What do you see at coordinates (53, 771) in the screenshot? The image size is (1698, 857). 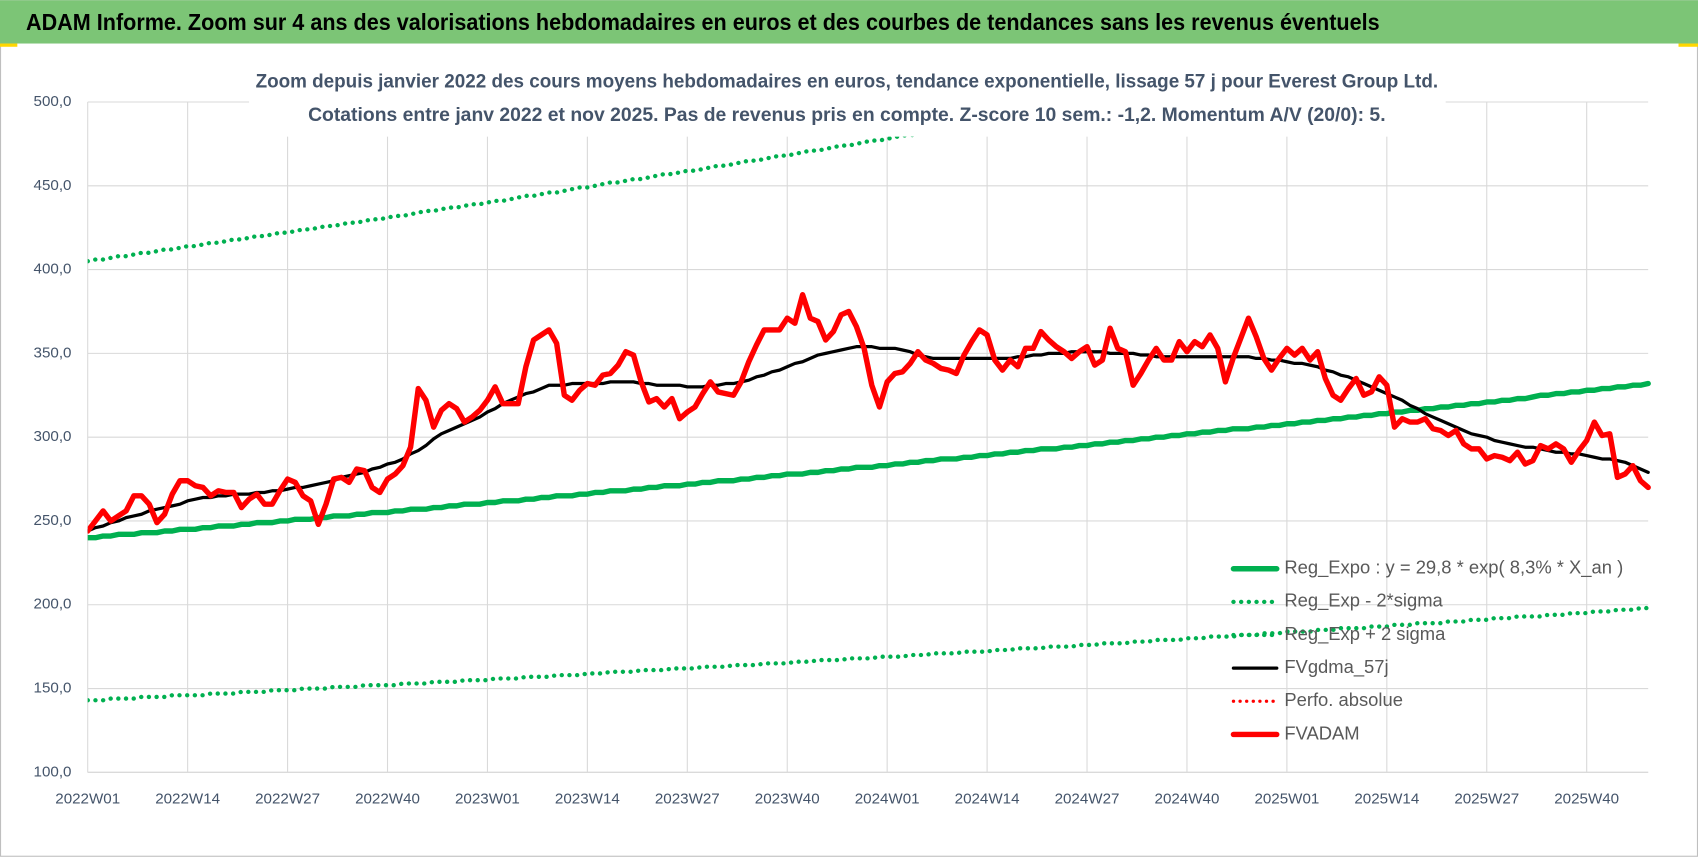 I see `y-tick-label: 100,0` at bounding box center [53, 771].